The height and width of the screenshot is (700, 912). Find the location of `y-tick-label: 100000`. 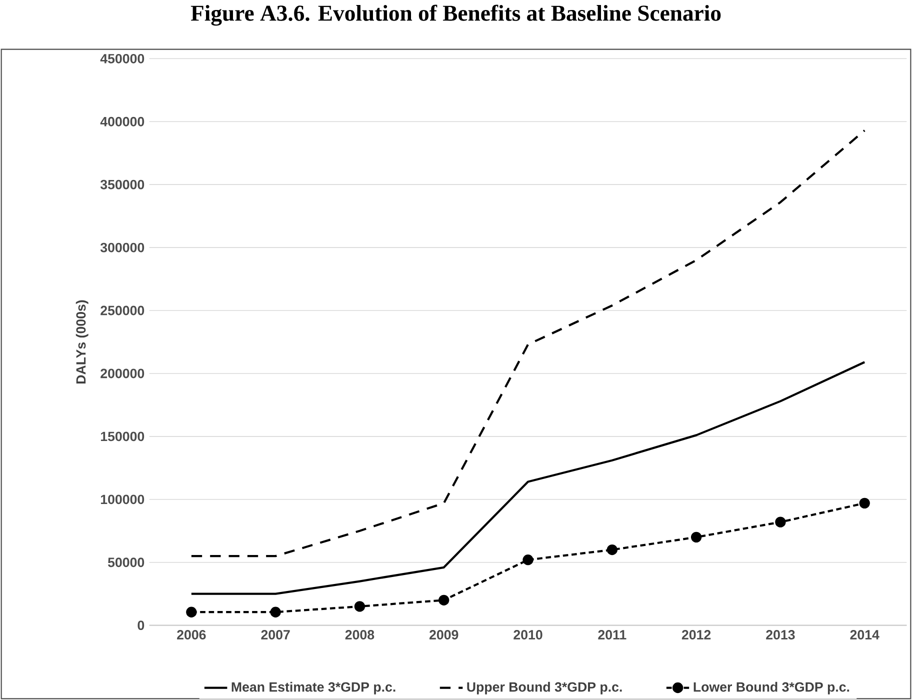

y-tick-label: 100000 is located at coordinates (122, 499).